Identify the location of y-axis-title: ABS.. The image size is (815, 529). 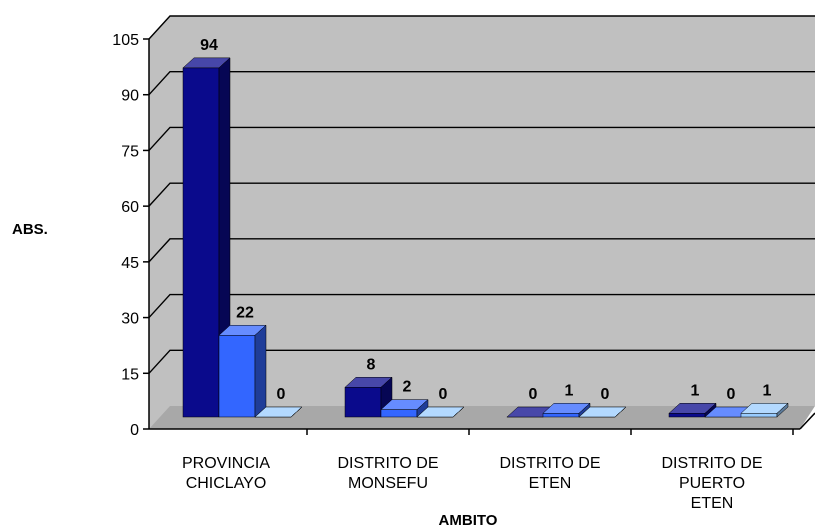
(30, 229).